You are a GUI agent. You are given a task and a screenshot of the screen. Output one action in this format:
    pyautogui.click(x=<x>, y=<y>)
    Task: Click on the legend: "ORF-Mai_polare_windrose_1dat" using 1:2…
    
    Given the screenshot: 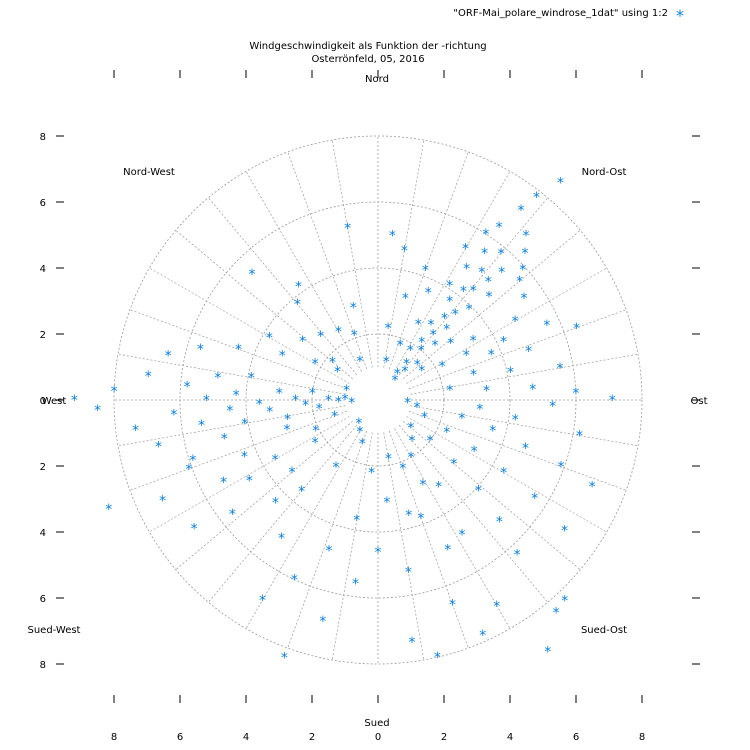 What is the action you would take?
    pyautogui.click(x=568, y=15)
    